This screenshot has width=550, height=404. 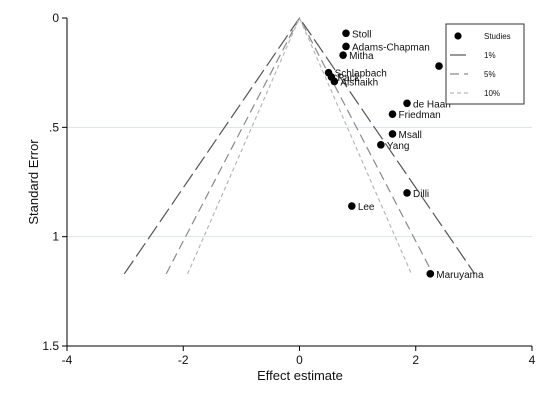 What do you see at coordinates (410, 135) in the screenshot?
I see `study-label: Msall` at bounding box center [410, 135].